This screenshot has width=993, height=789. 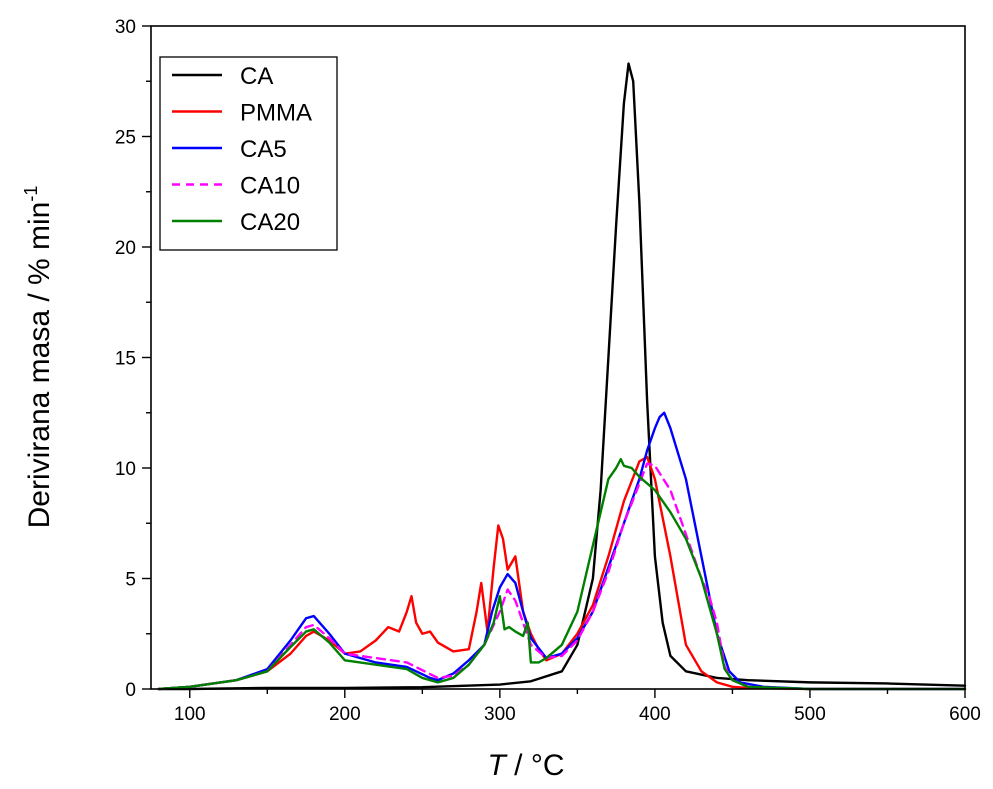 I want to click on y-tick-label: 25, so click(x=125, y=138).